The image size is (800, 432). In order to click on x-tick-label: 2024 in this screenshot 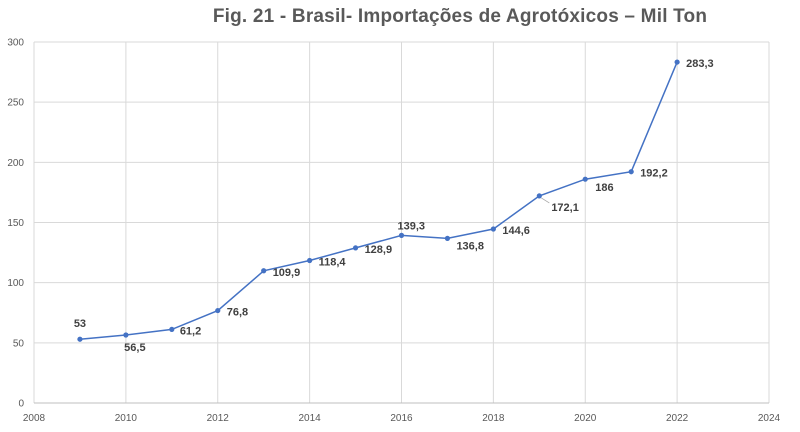, I will do `click(769, 418)`.